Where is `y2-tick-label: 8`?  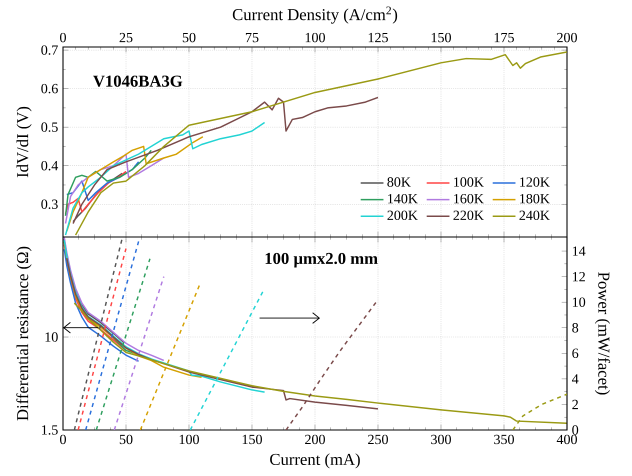 y2-tick-label: 8 is located at coordinates (575, 327).